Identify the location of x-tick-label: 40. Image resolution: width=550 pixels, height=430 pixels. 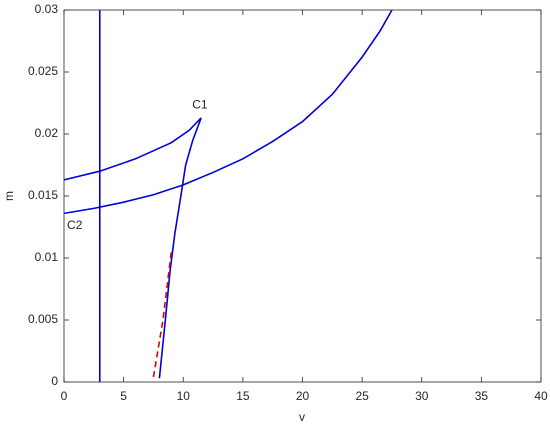
(541, 396).